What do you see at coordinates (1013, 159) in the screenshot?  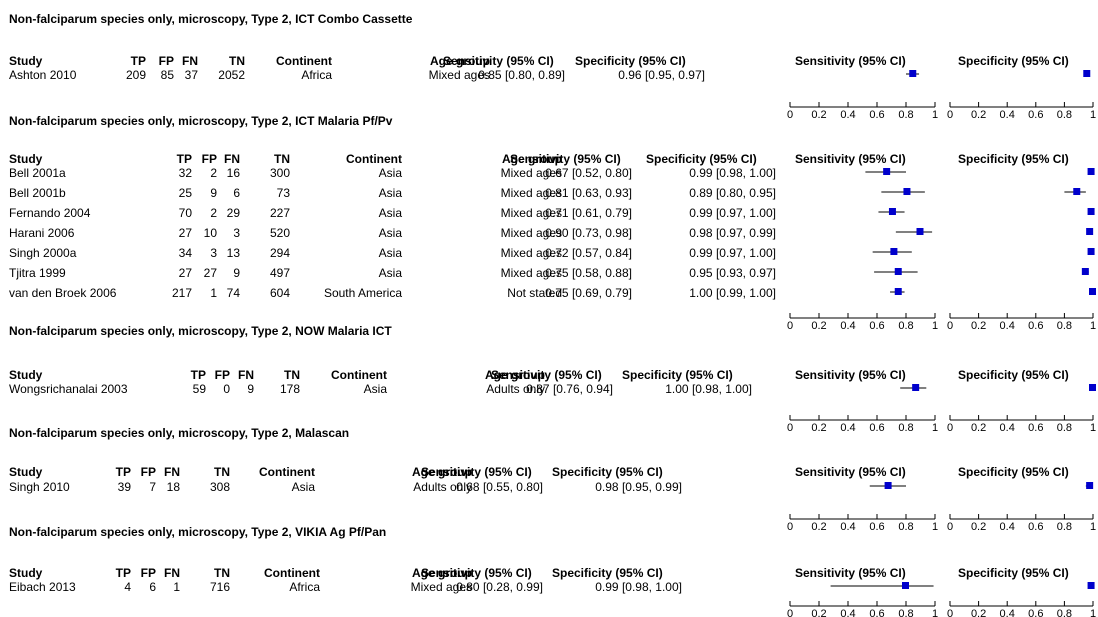 I see `plot-header-specificity: Specificity (95% CI)` at bounding box center [1013, 159].